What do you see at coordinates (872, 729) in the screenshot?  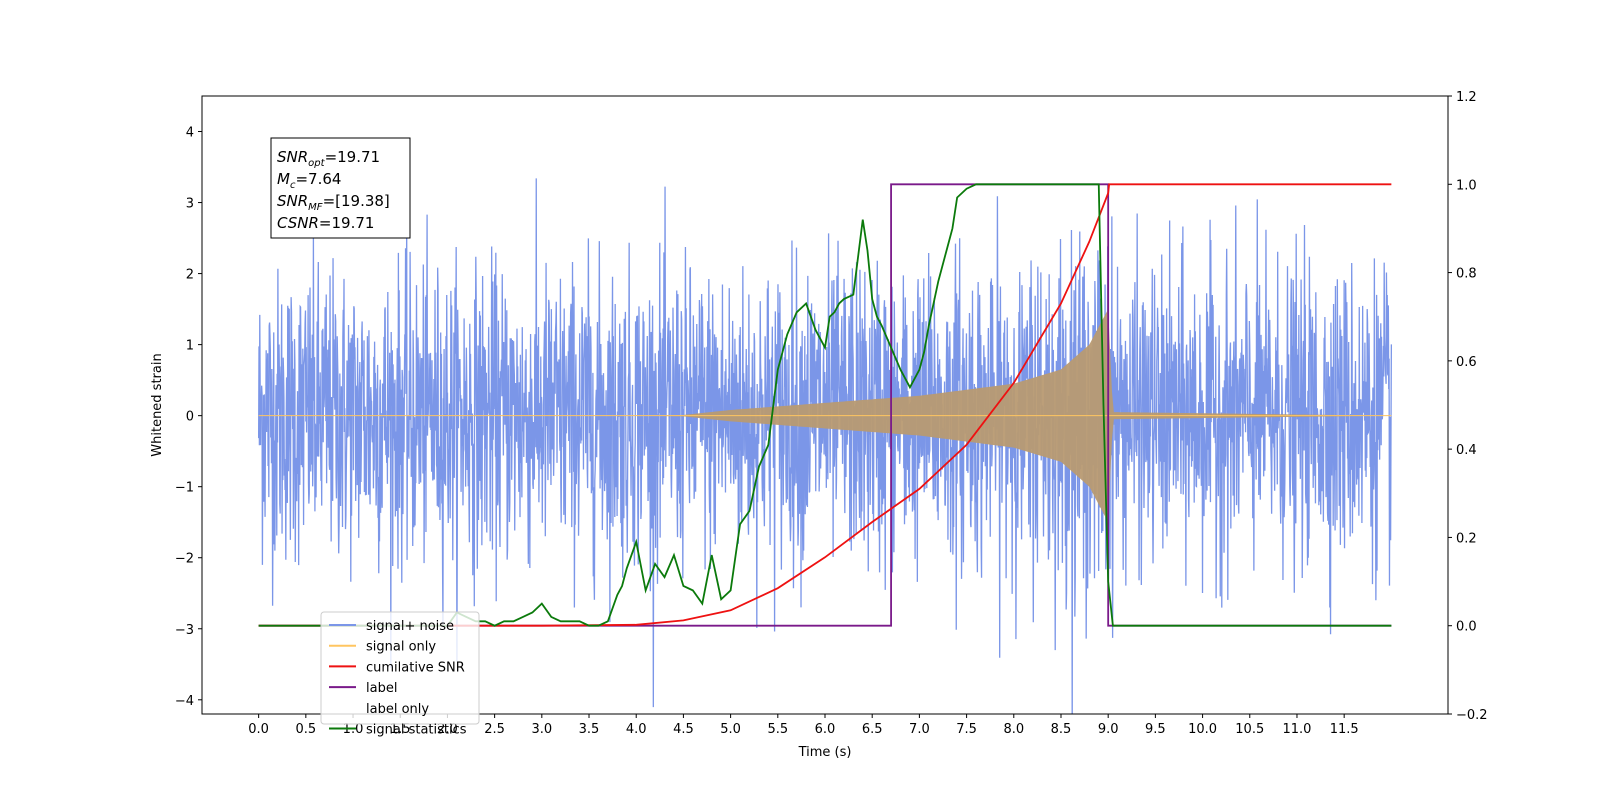 I see `x-tick-label: 6.5` at bounding box center [872, 729].